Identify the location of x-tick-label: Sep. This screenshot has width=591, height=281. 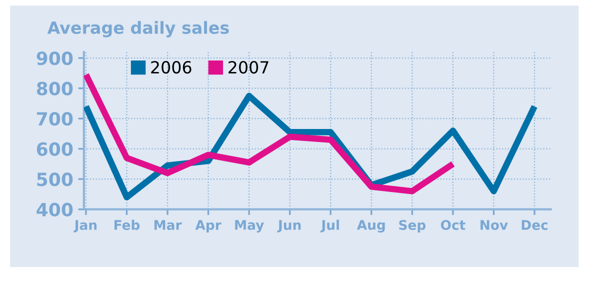
(412, 226).